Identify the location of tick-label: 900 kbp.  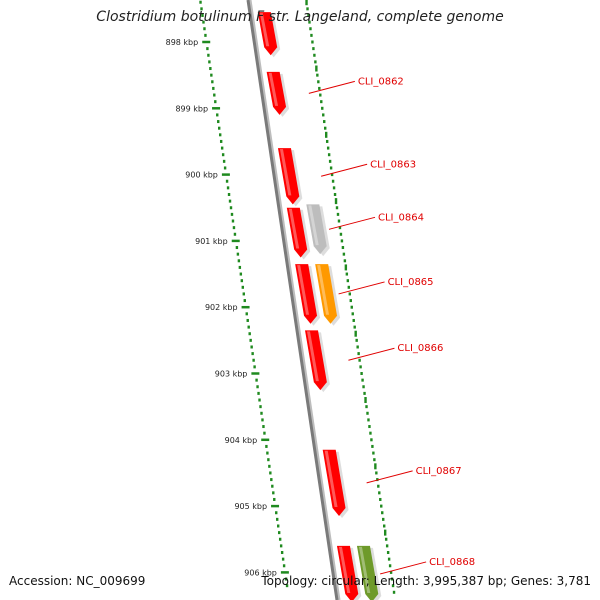
(201, 175).